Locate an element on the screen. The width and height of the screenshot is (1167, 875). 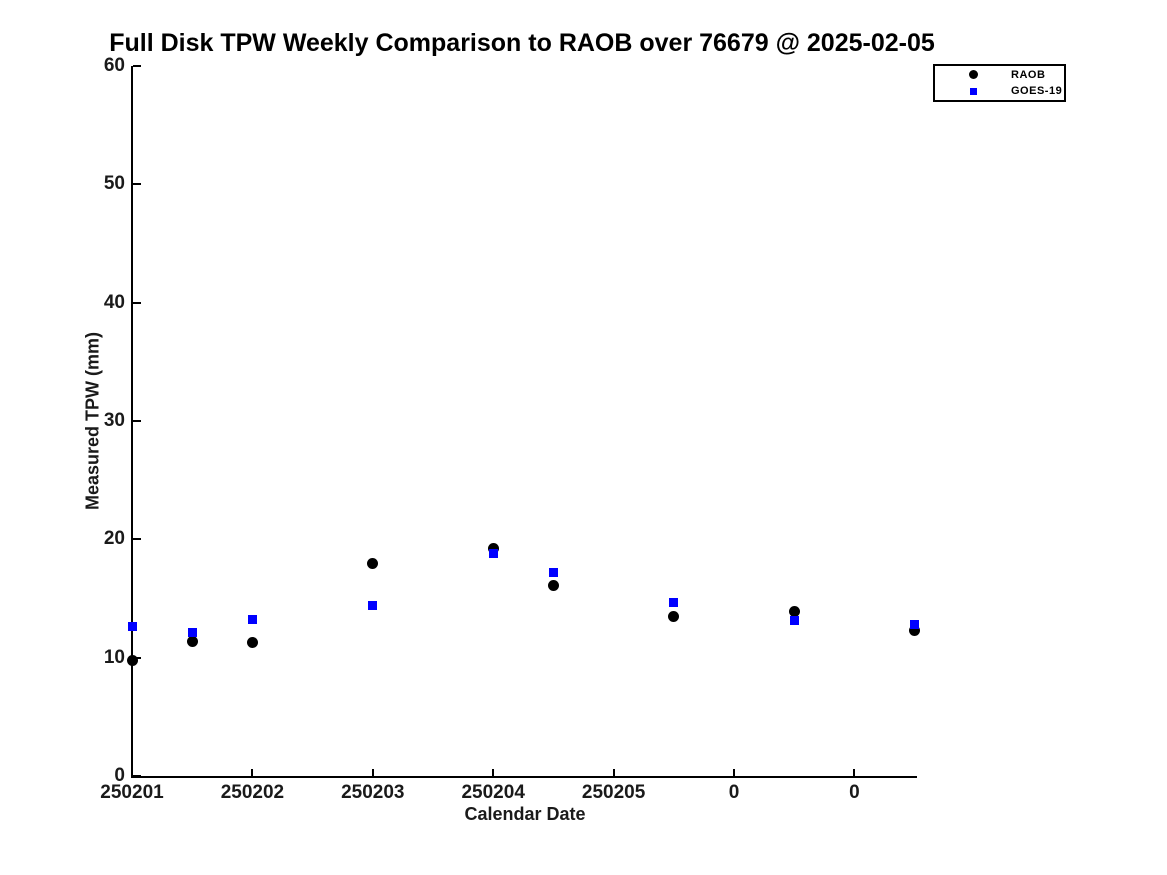
y-tick-label: 30 is located at coordinates (114, 420).